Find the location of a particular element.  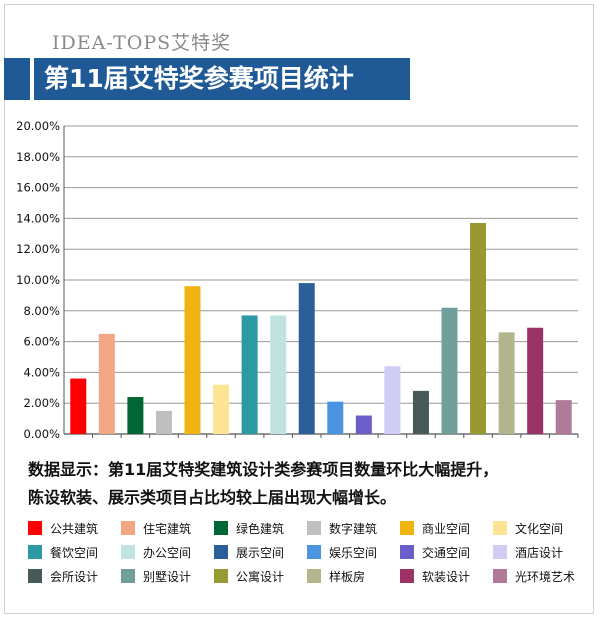

legend-label: 交通空间 is located at coordinates (446, 552).